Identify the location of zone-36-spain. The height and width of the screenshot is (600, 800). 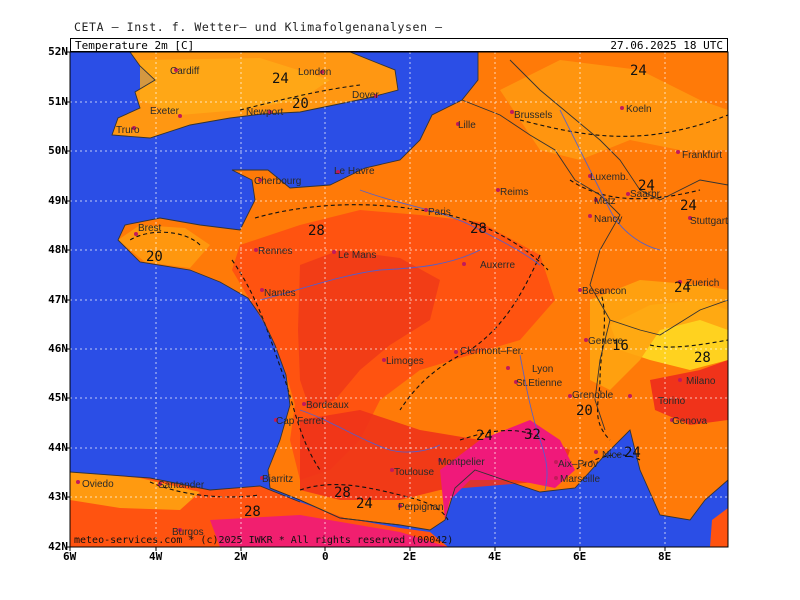
(329, 531).